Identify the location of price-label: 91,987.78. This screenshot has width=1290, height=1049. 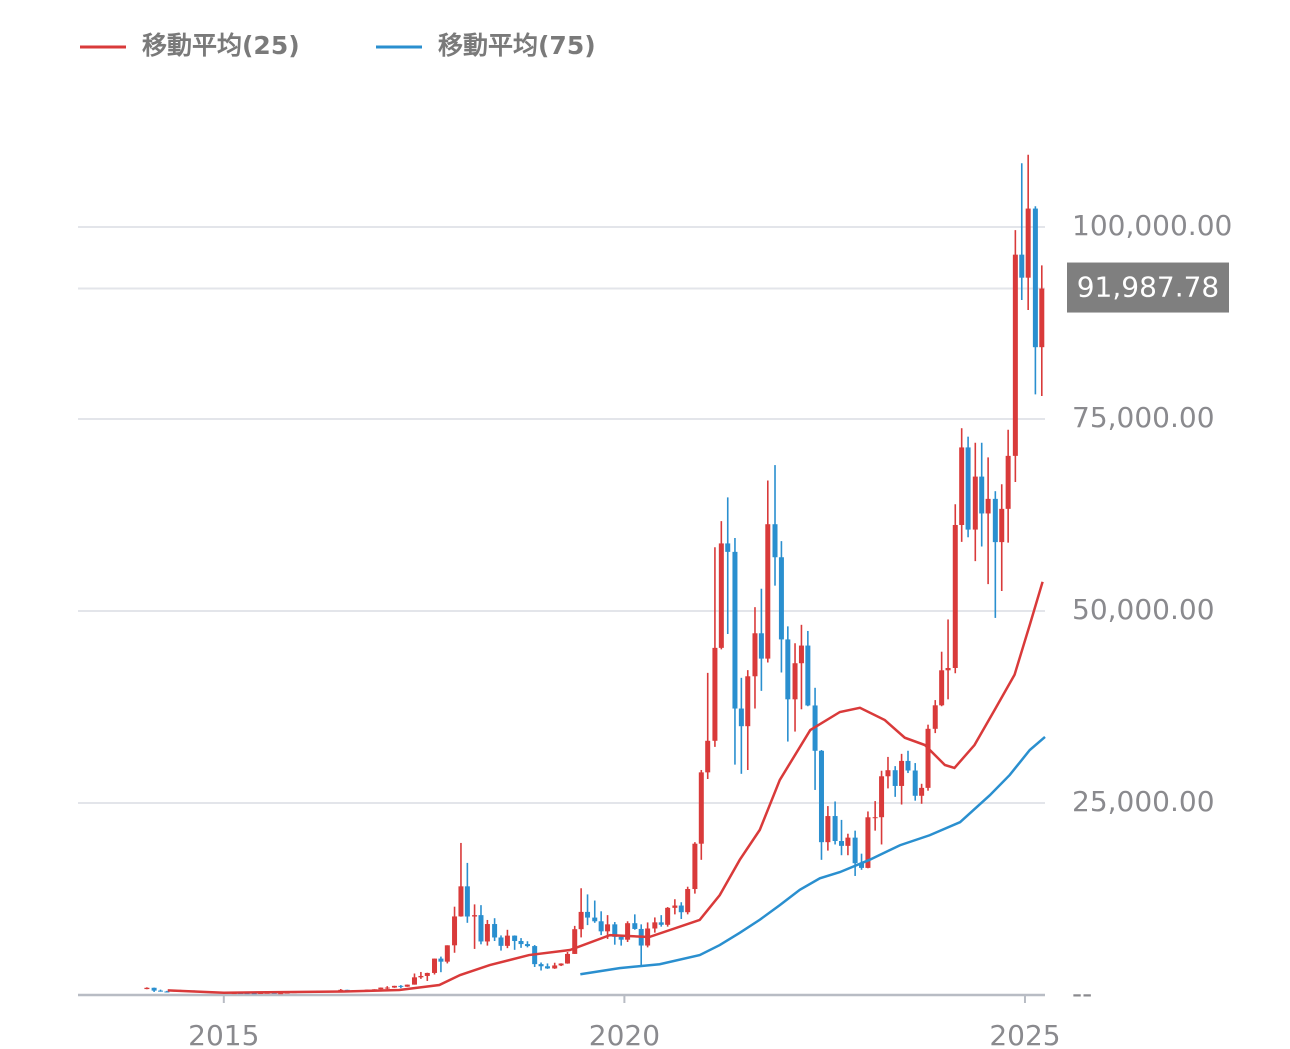
(1148, 287).